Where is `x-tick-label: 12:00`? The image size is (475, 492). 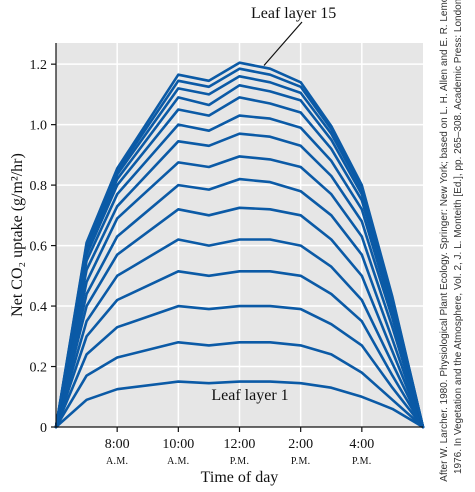
x-tick-label: 12:00 is located at coordinates (240, 444).